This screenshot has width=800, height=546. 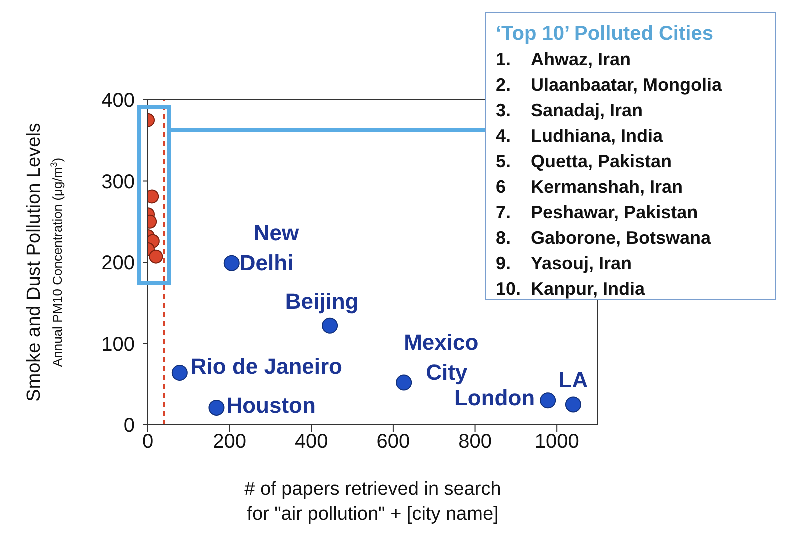 What do you see at coordinates (393, 442) in the screenshot?
I see `x-tick-label: 600` at bounding box center [393, 442].